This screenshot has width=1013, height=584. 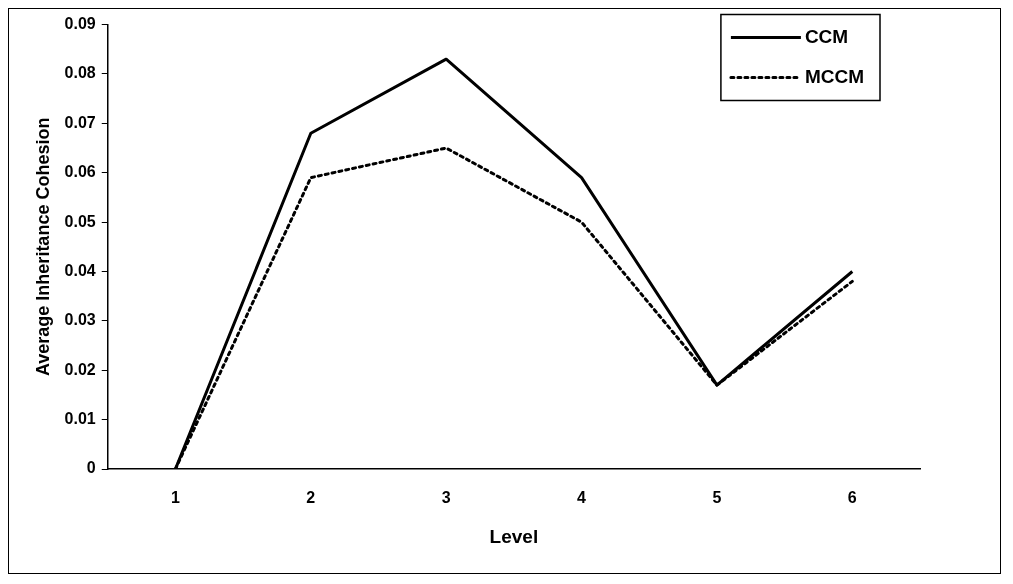 What do you see at coordinates (175, 498) in the screenshot?
I see `x-tick-label: 1` at bounding box center [175, 498].